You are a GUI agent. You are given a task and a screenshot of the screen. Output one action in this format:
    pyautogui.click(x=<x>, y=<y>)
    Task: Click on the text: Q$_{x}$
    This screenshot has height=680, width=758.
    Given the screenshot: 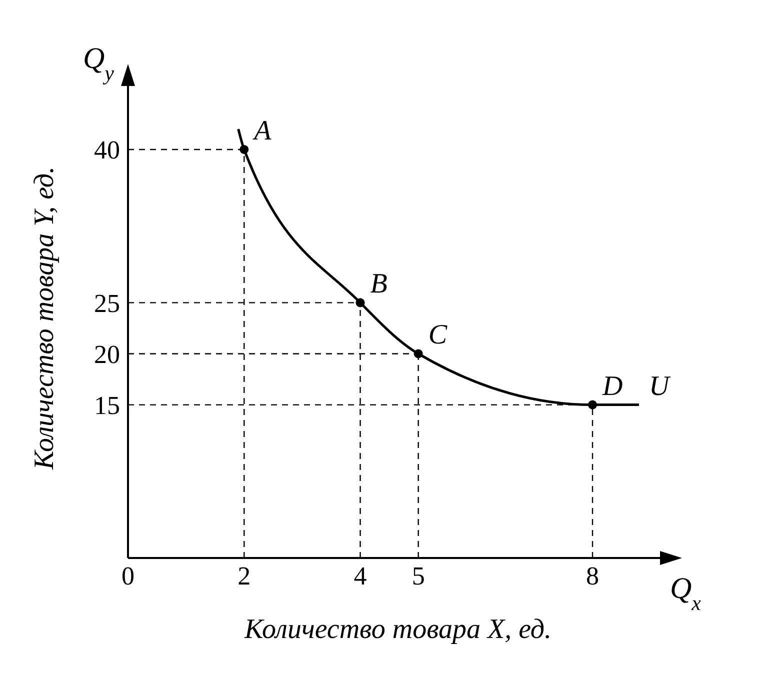 What is the action you would take?
    pyautogui.click(x=686, y=593)
    